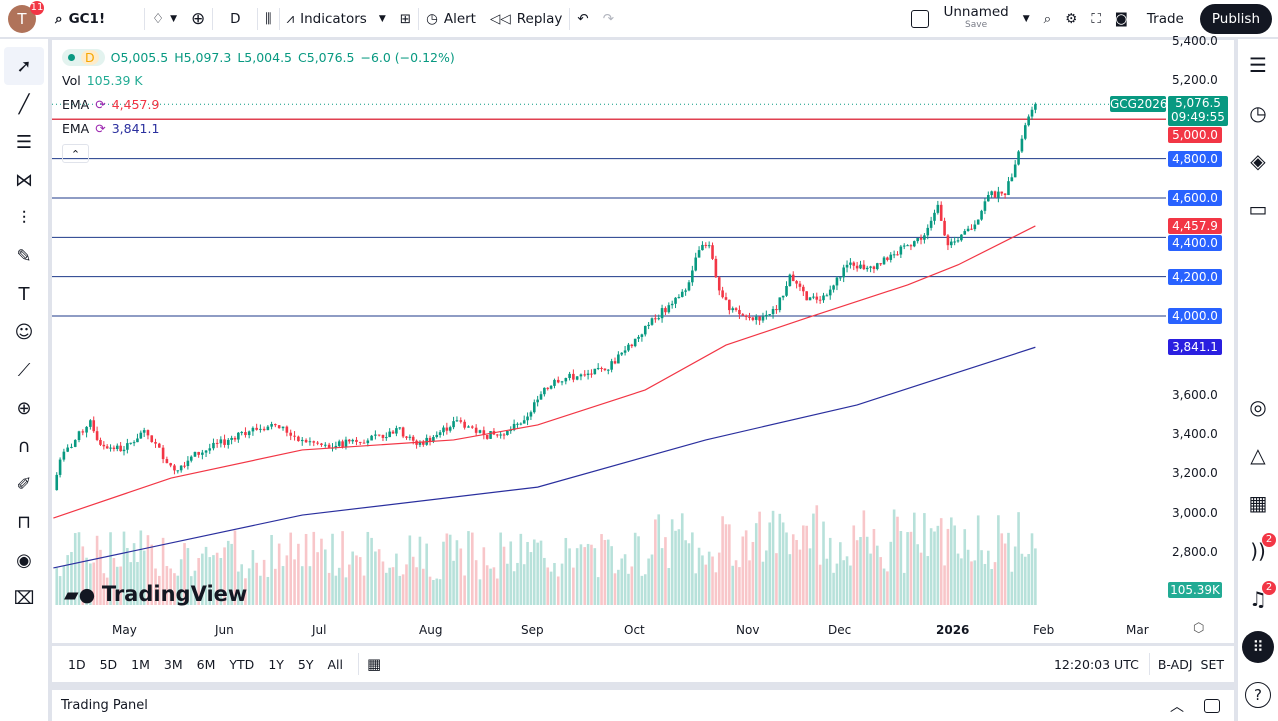 The width and height of the screenshot is (1278, 721). Describe the element at coordinates (335, 664) in the screenshot. I see `range-all-button: All` at that location.